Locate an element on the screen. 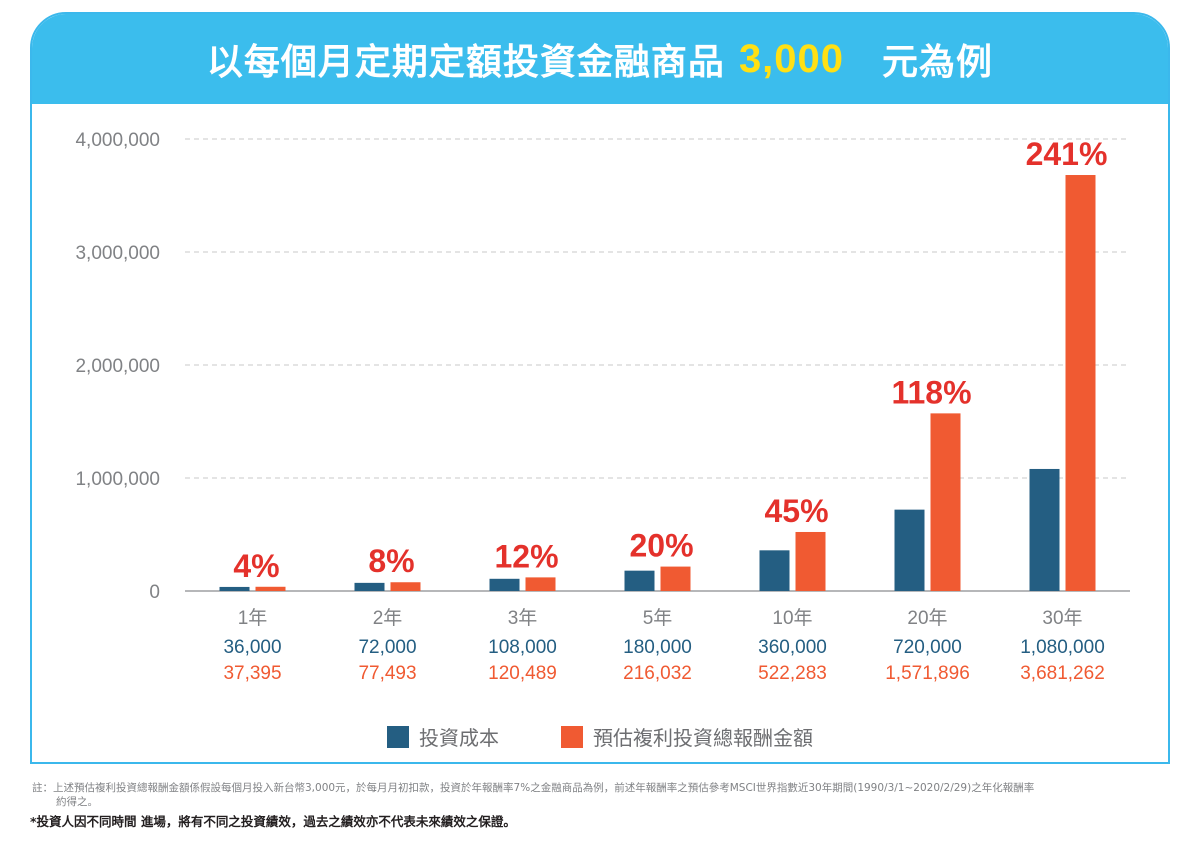  return-value-label: 216,032 is located at coordinates (657, 673).